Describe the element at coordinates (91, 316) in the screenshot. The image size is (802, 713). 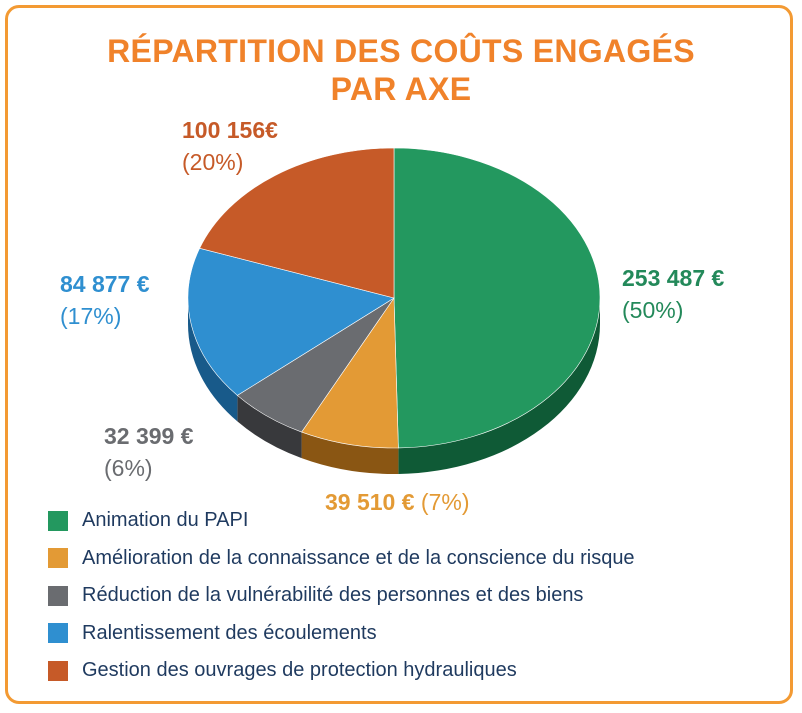
I see `slice-percent-ralentissement: (17%)` at that location.